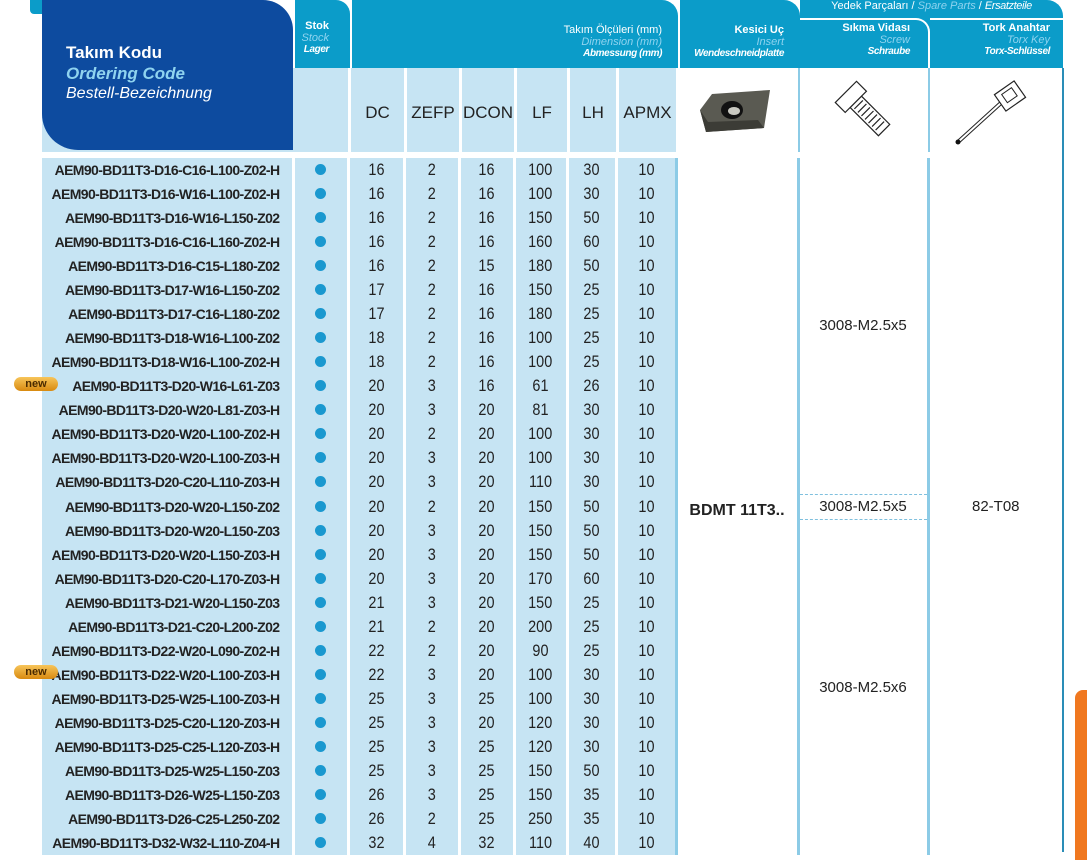  I want to click on screw-en: Screw, so click(894, 40).